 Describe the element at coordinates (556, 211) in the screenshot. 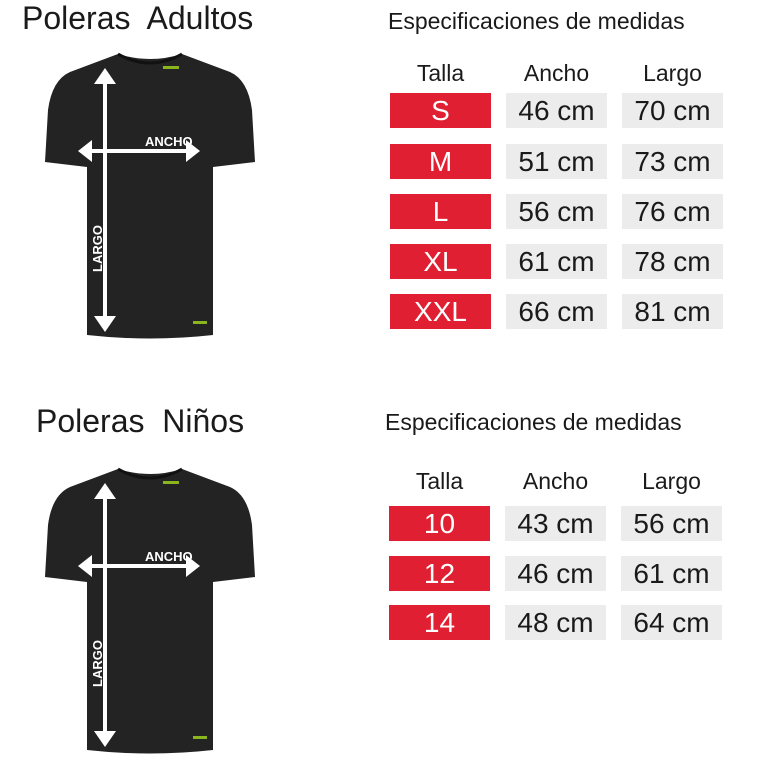

I see `ancho-value: 56 cm` at that location.